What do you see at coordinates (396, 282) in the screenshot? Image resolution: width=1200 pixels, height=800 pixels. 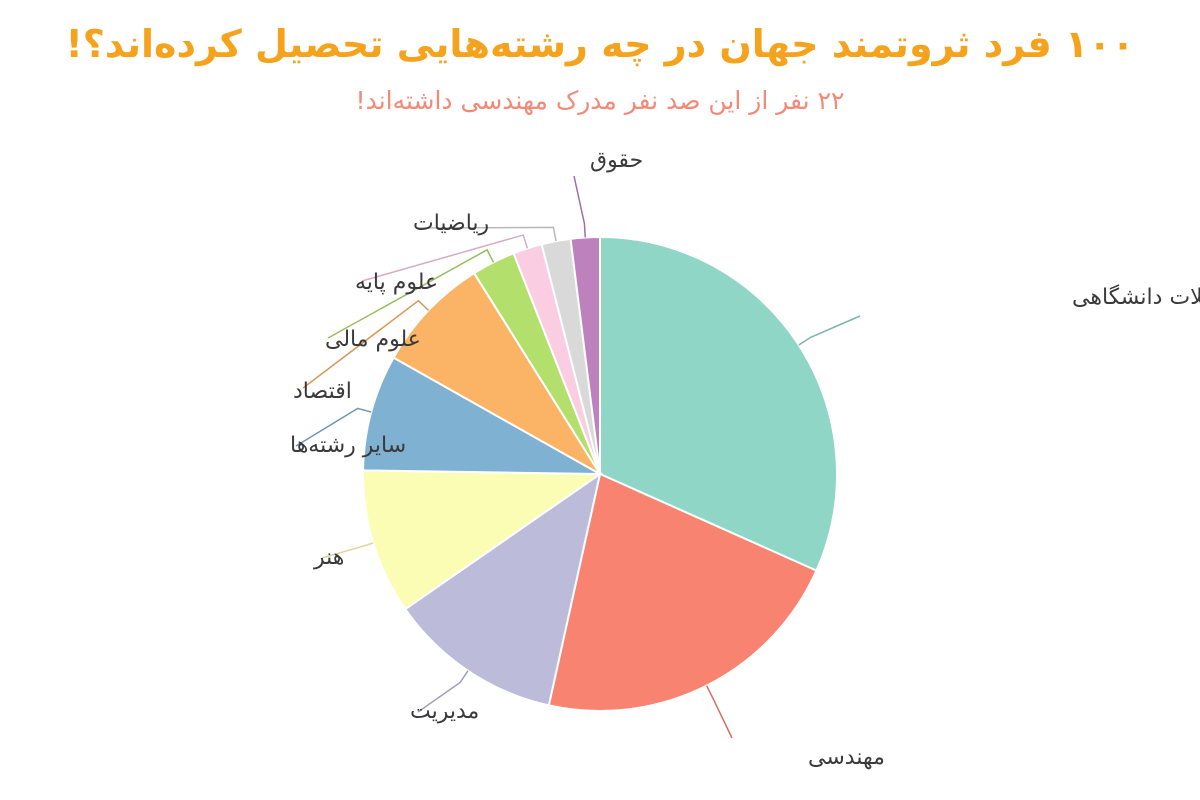 I see `slice-label: علوم پایه` at bounding box center [396, 282].